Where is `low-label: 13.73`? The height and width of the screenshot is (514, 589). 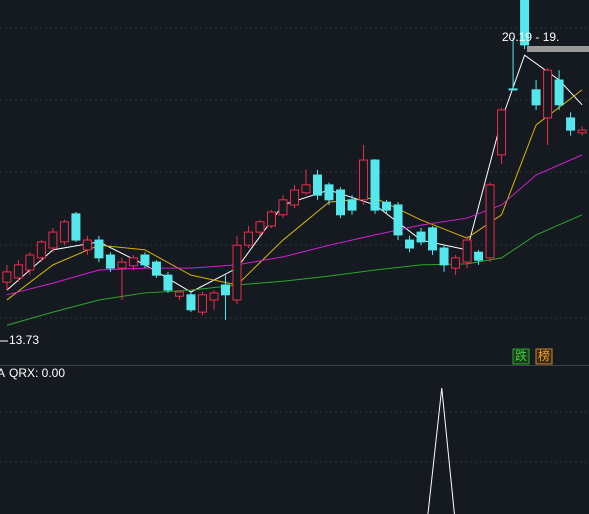 low-label: 13.73 is located at coordinates (24, 340).